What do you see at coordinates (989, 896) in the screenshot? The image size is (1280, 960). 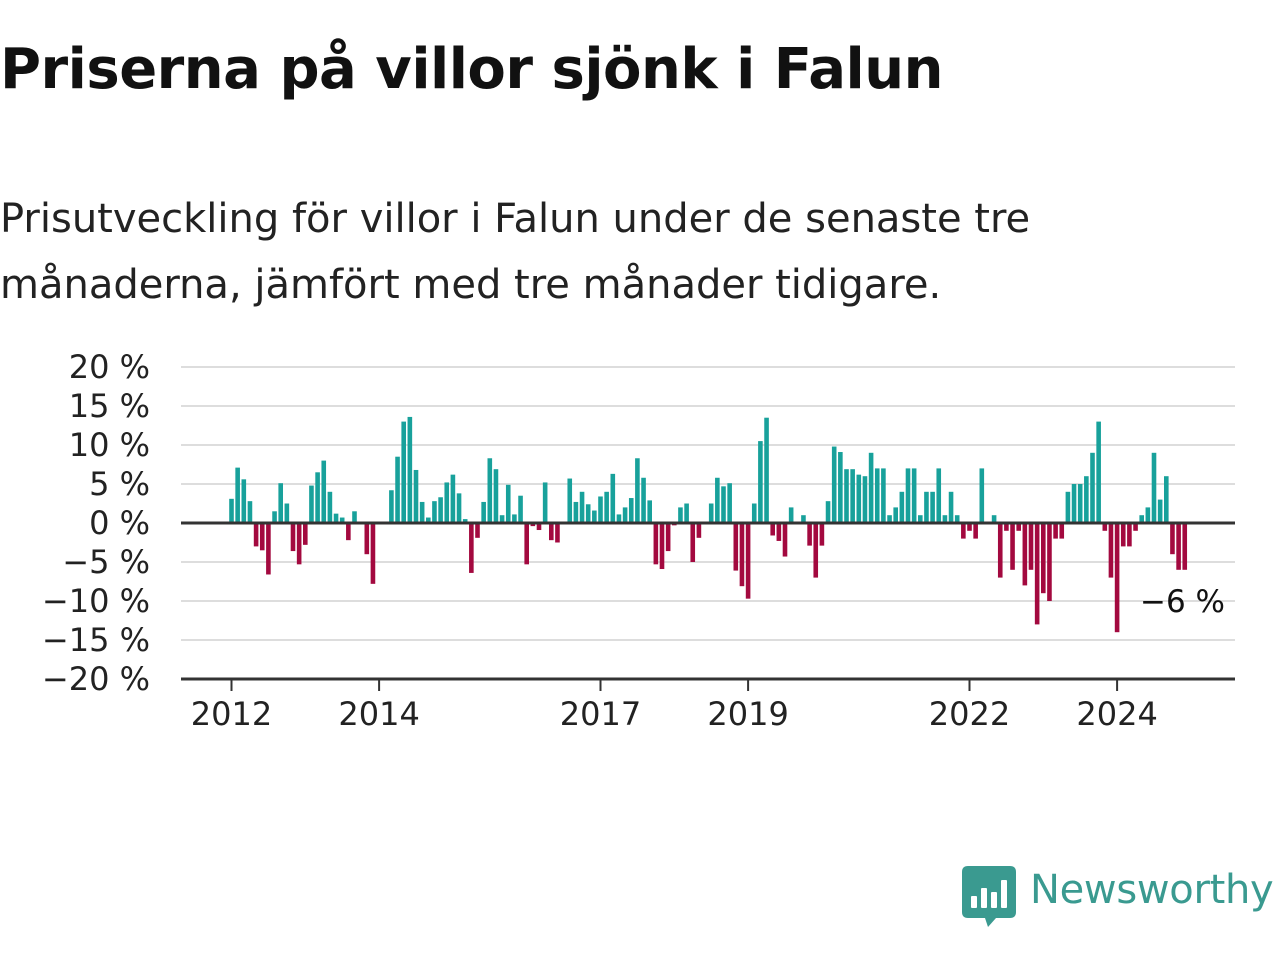 I see `newsworthy-logo-icon` at bounding box center [989, 896].